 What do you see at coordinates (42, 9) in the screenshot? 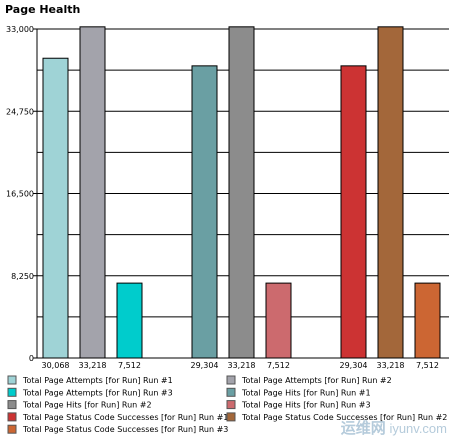
I see `chart-title: Page Health` at bounding box center [42, 9].